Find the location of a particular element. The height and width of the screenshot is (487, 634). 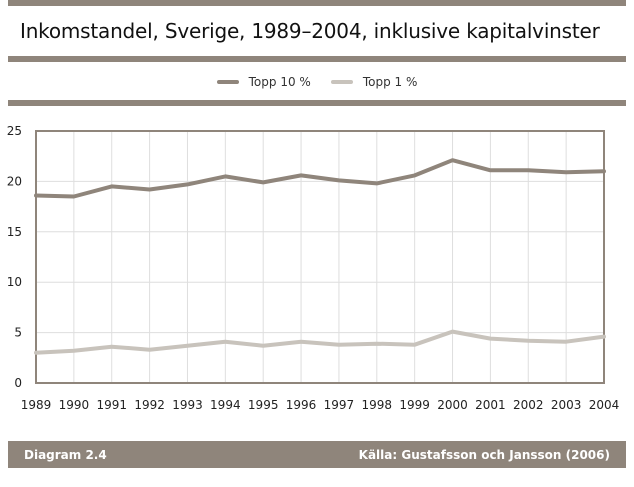

series-line-top1 is located at coordinates (320, 342).